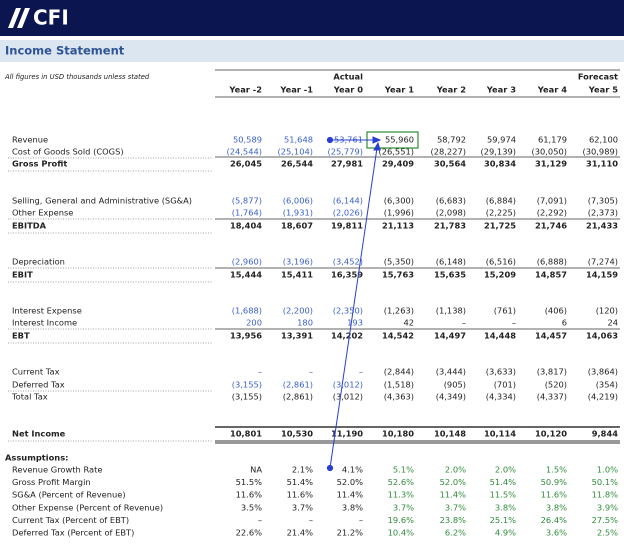  What do you see at coordinates (603, 140) in the screenshot?
I see `cell-value: 62,100` at bounding box center [603, 140].